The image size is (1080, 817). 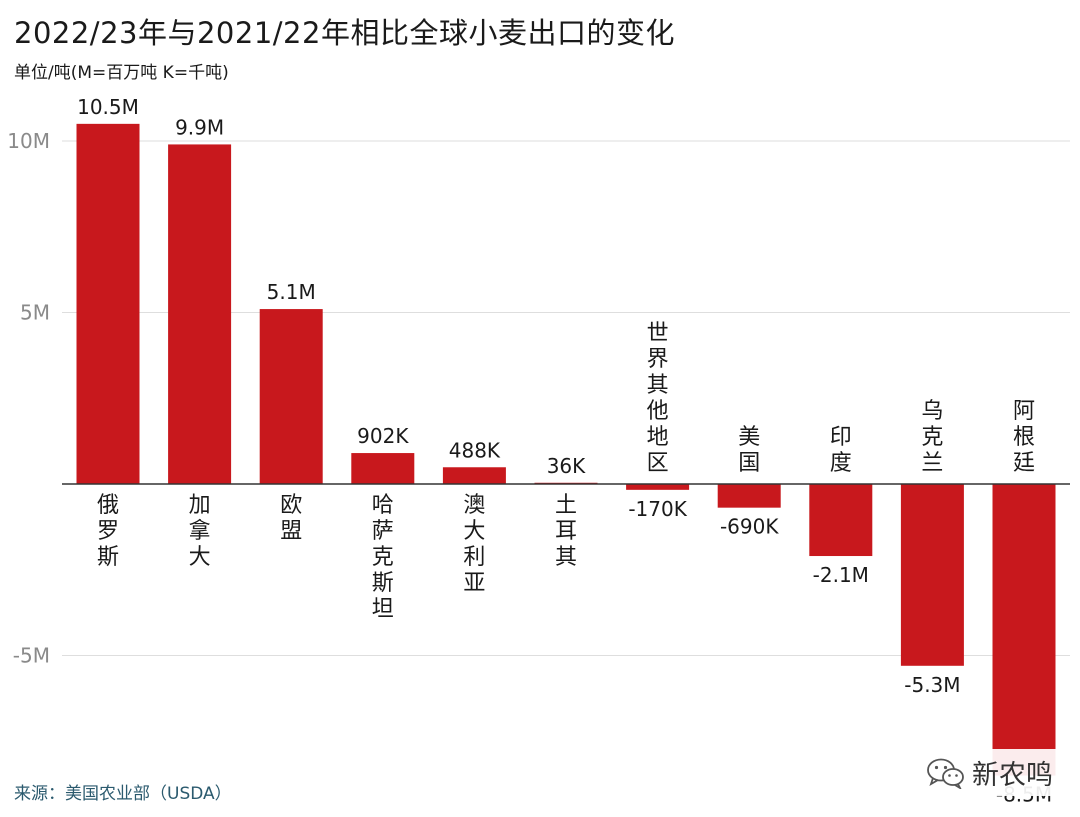 I want to click on chart-subtitle: 单位/吨(M=百万吨 K=千吨), so click(x=121, y=73).